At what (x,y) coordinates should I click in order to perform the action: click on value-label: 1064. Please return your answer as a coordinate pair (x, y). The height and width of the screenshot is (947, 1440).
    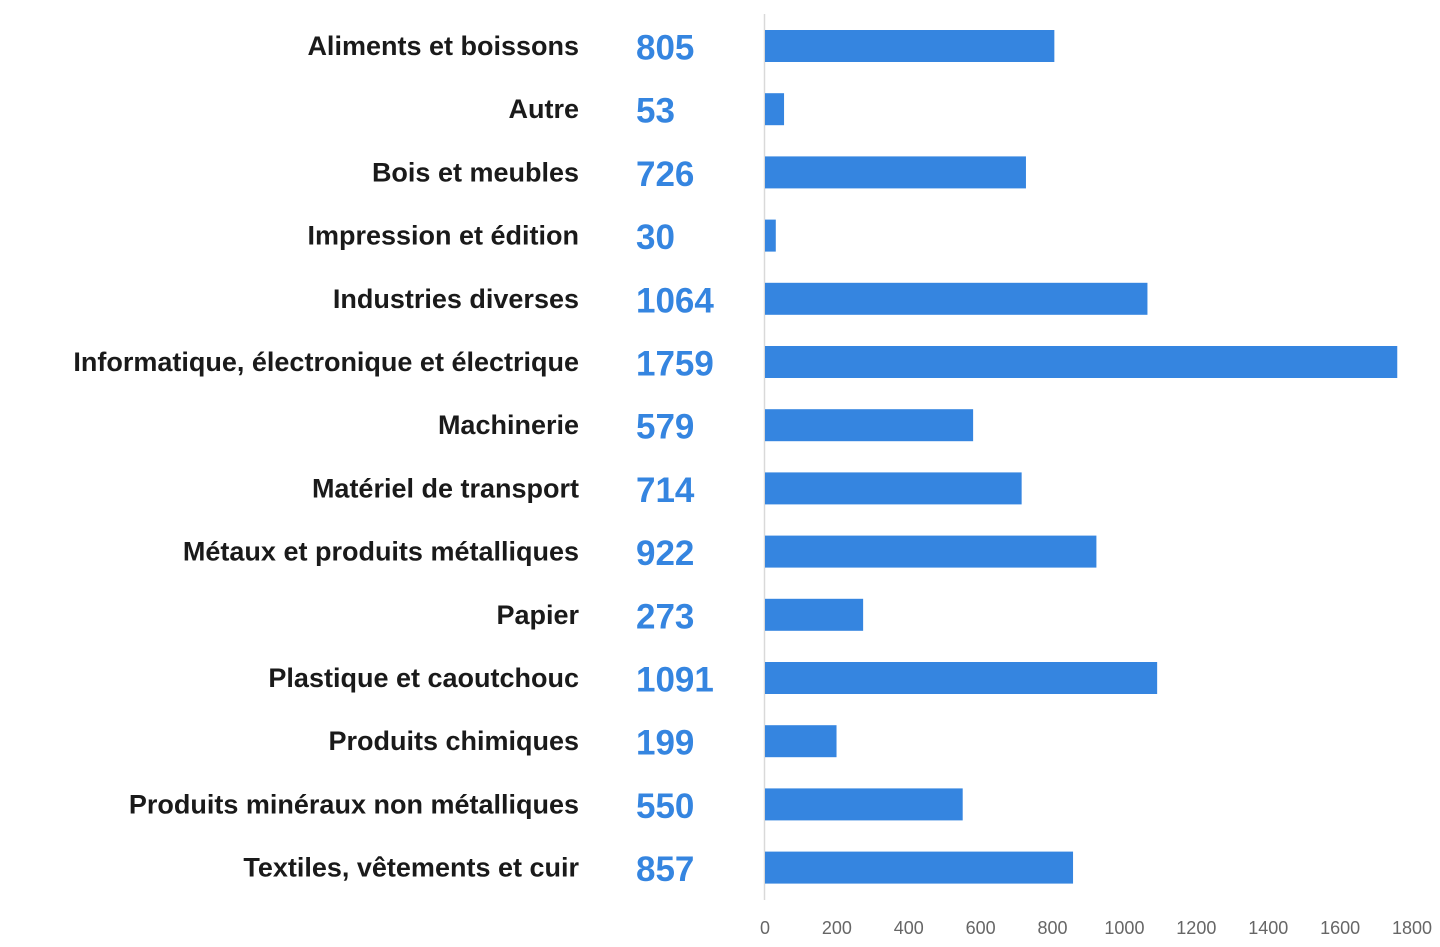
    Looking at the image, I should click on (675, 300).